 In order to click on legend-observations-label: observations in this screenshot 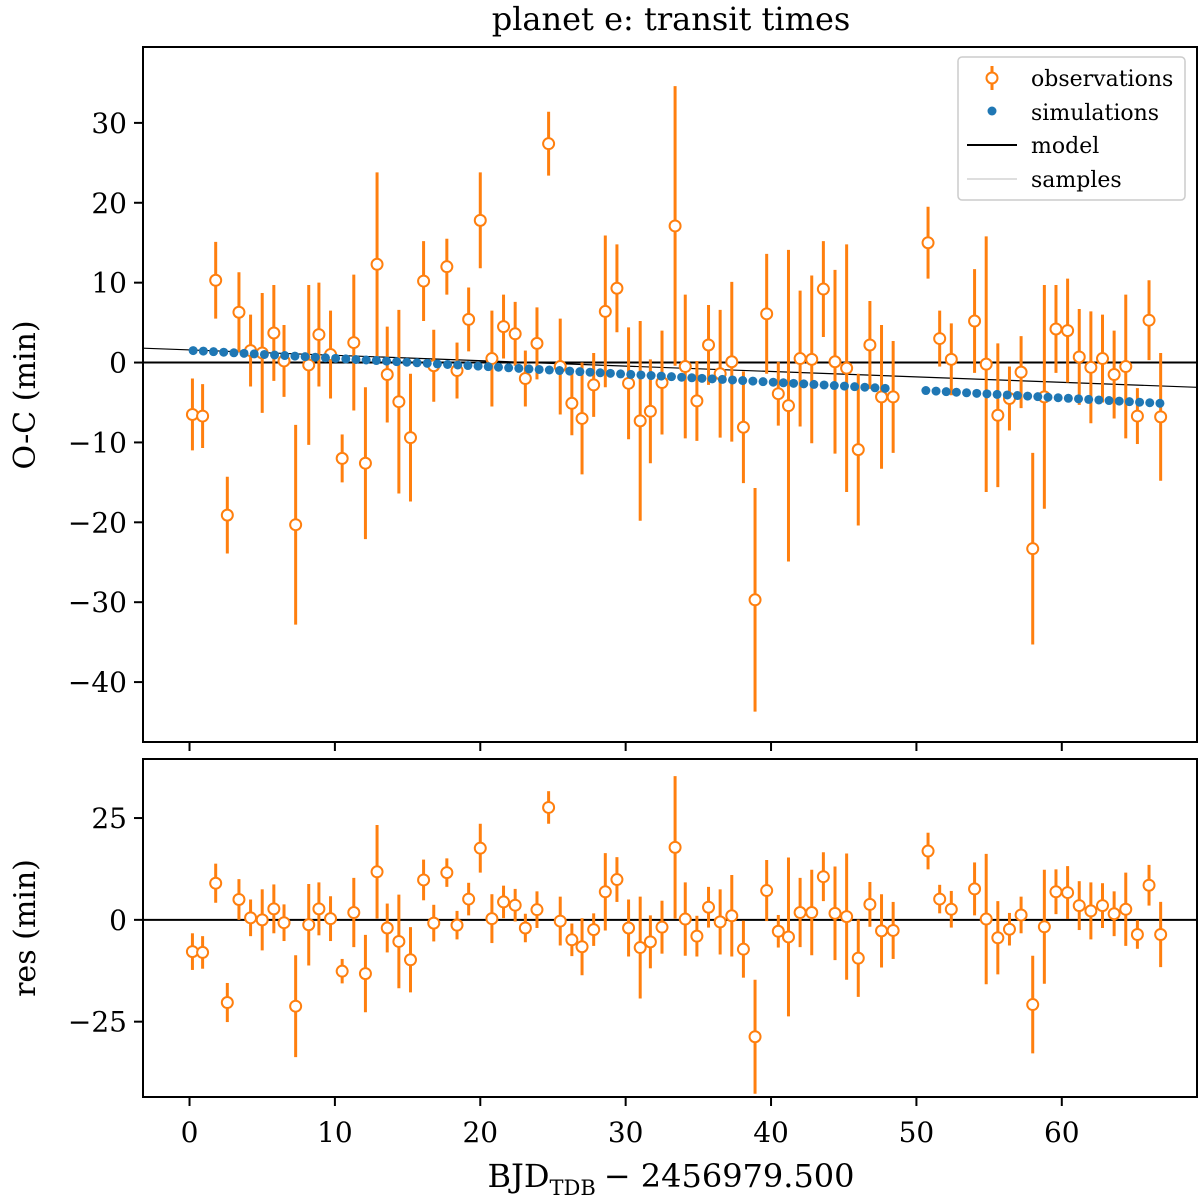, I will do `click(1102, 79)`.